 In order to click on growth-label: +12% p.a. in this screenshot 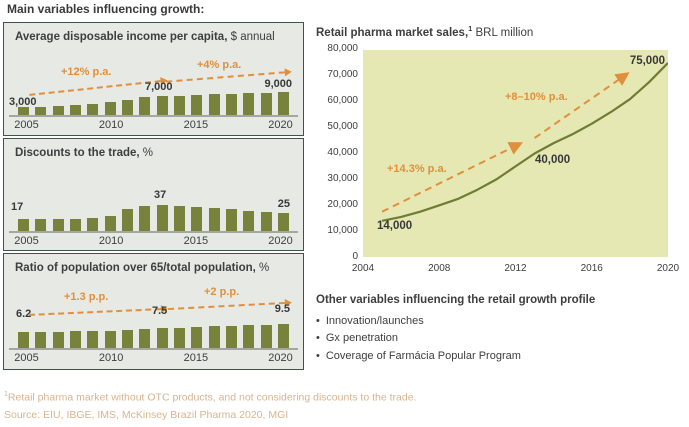, I will do `click(86, 72)`.